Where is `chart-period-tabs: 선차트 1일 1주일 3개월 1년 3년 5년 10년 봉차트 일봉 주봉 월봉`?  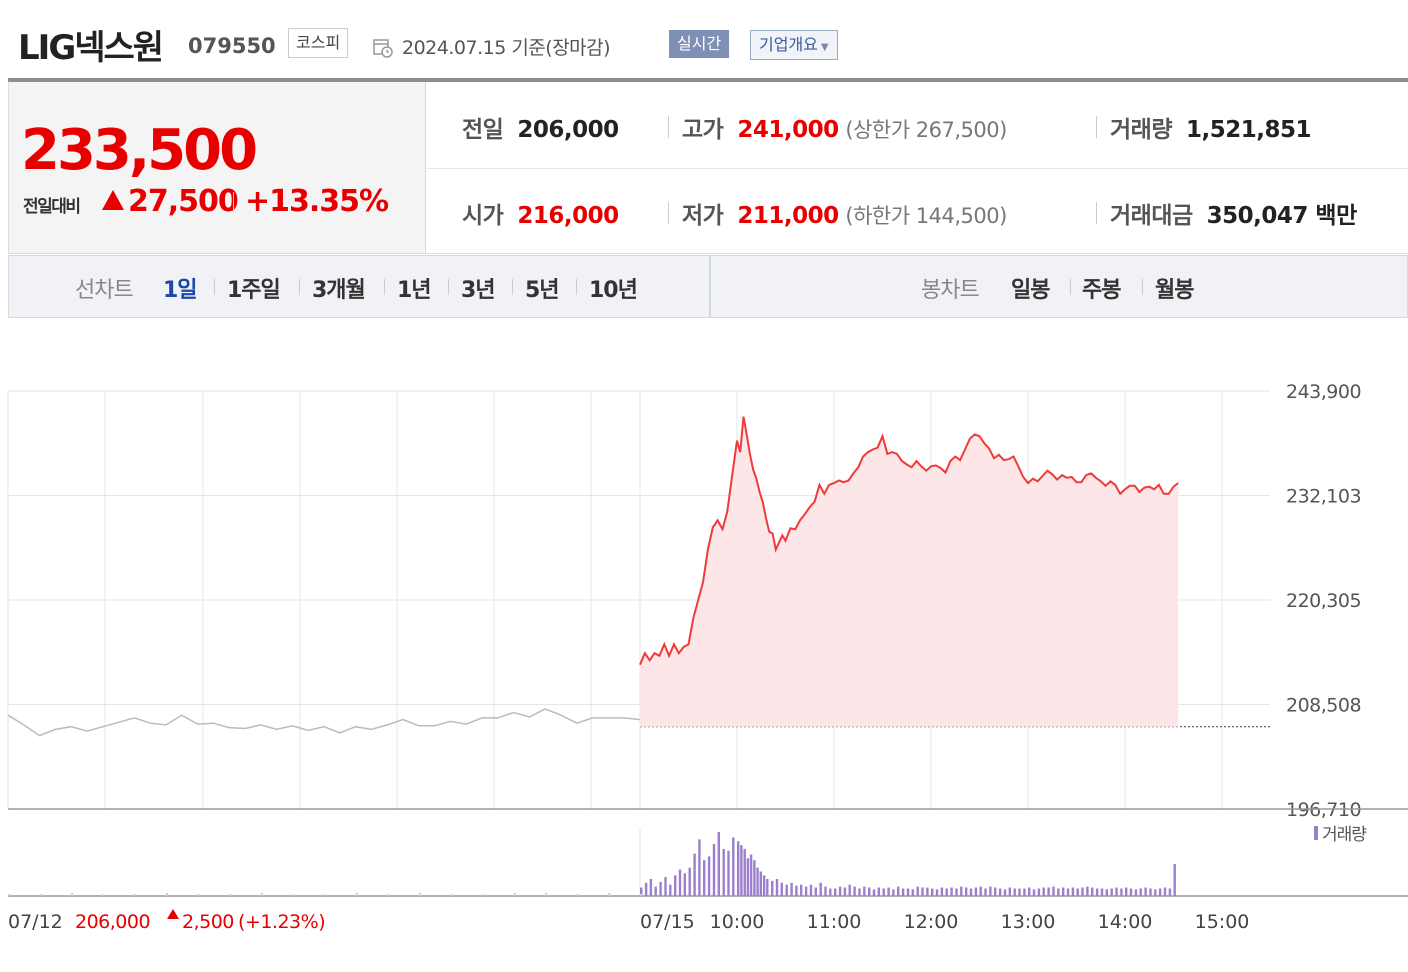
chart-period-tabs: 선차트 1일 1주일 3개월 1년 3년 5년 10년 봉차트 일봉 주봉 월봉 is located at coordinates (708, 286).